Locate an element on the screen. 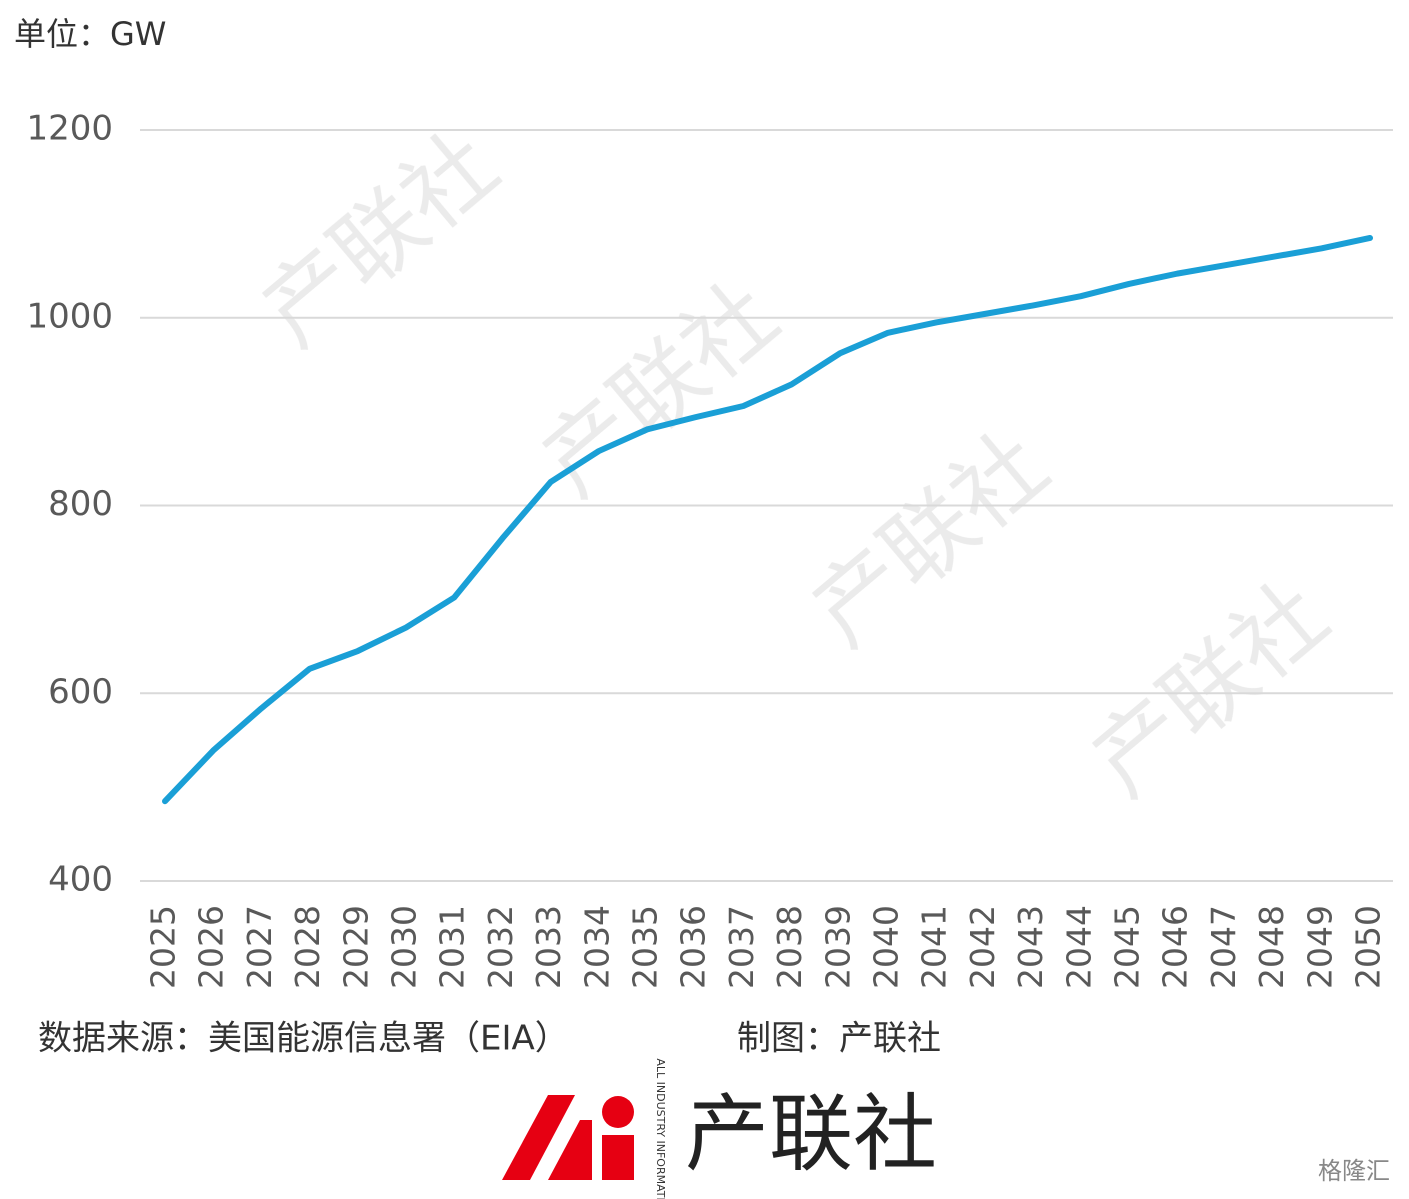 The height and width of the screenshot is (1199, 1409). x-tick-label: 2037 is located at coordinates (741, 947).